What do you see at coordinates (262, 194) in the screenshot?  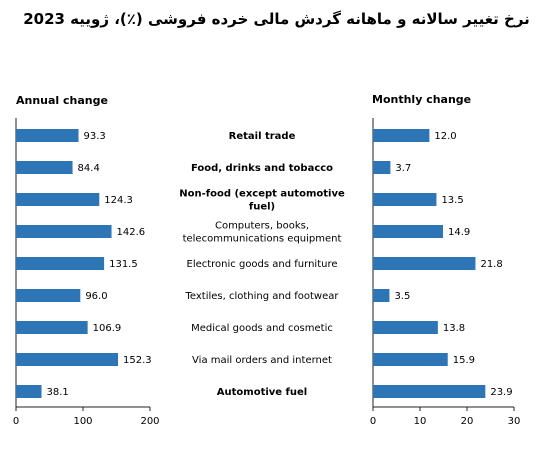 I see `category-label: Non-food (except automotive` at bounding box center [262, 194].